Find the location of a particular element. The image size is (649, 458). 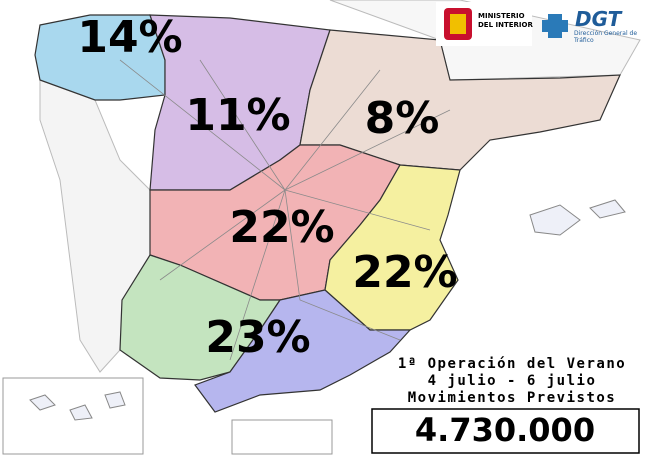

region-percentage: 11% is located at coordinates (237, 115).